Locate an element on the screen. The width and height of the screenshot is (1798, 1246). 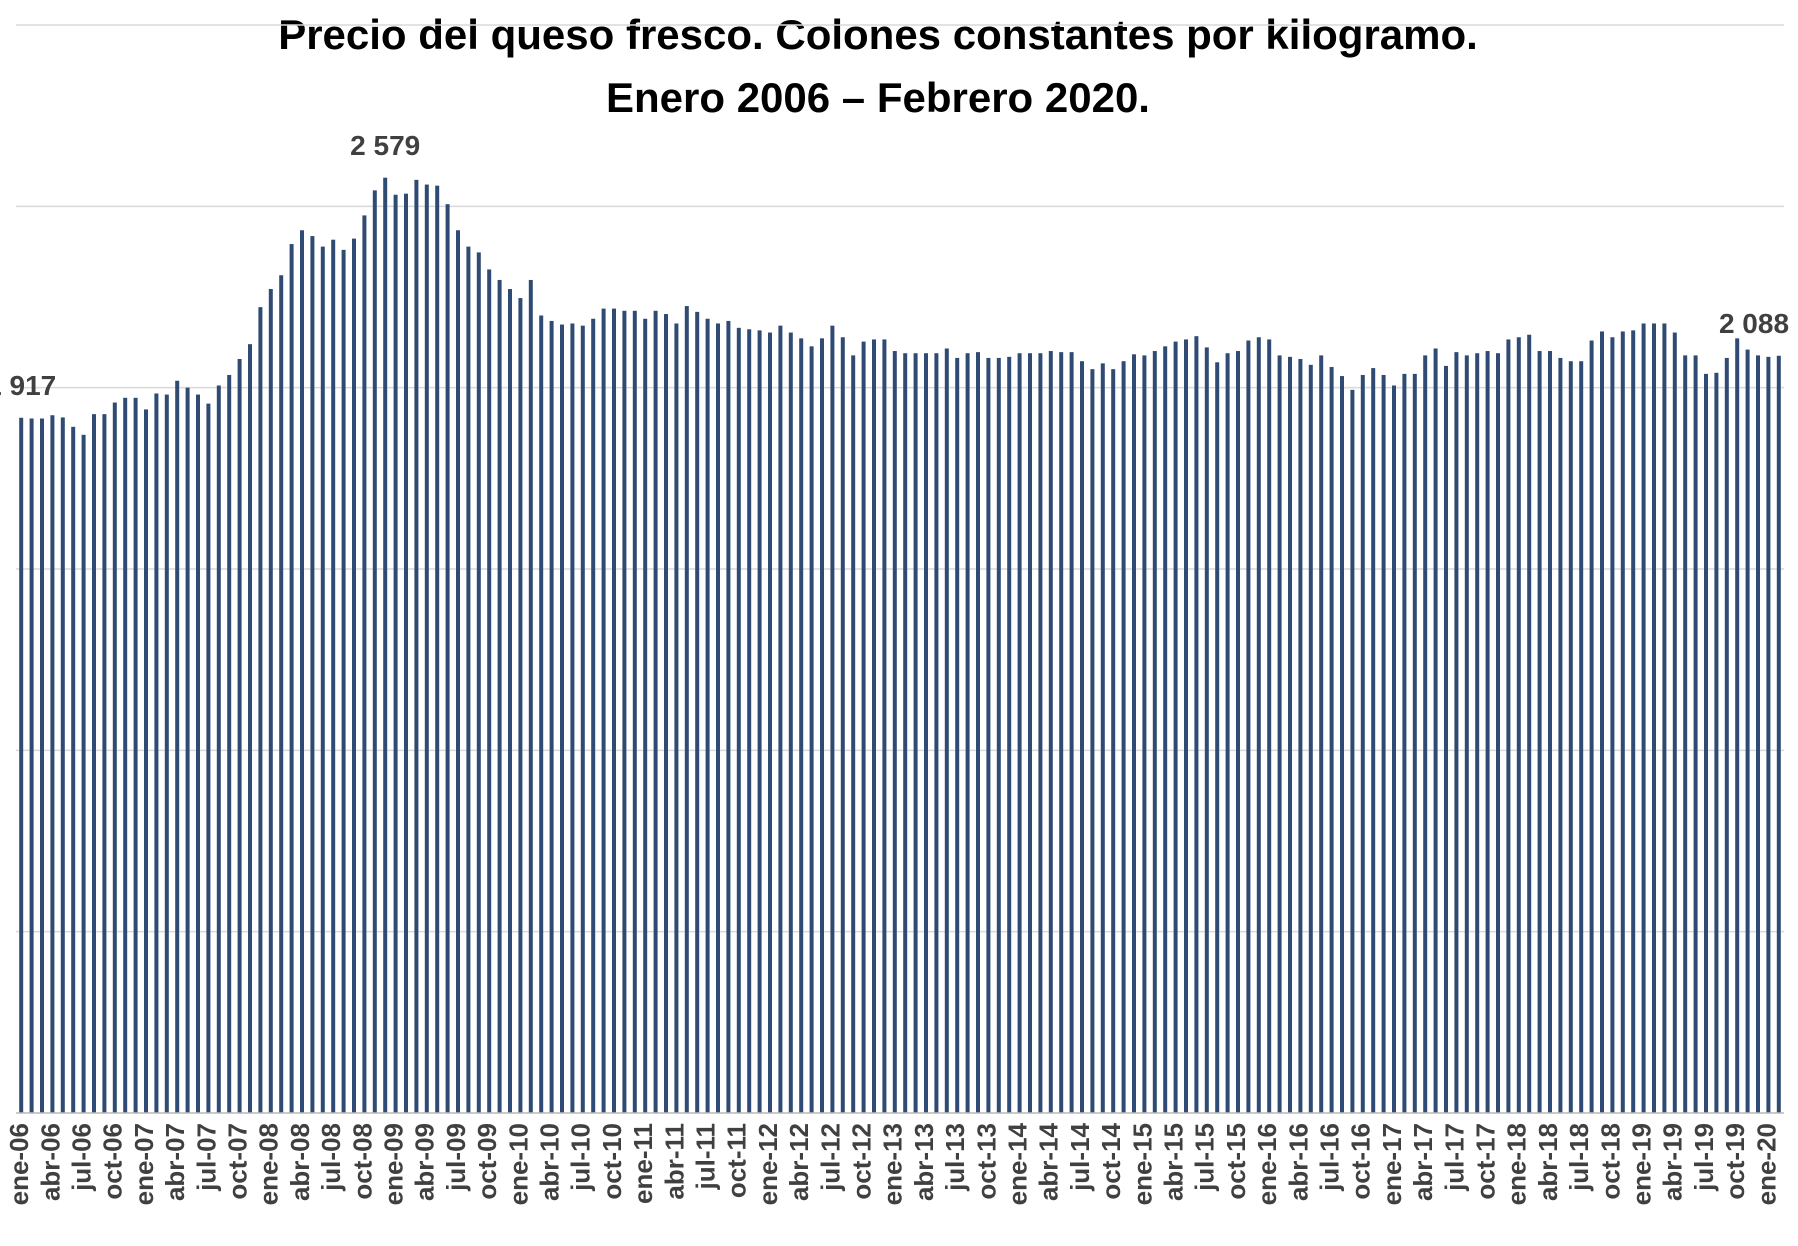
x-tick-label: oct-18 is located at coordinates (1610, 1161).